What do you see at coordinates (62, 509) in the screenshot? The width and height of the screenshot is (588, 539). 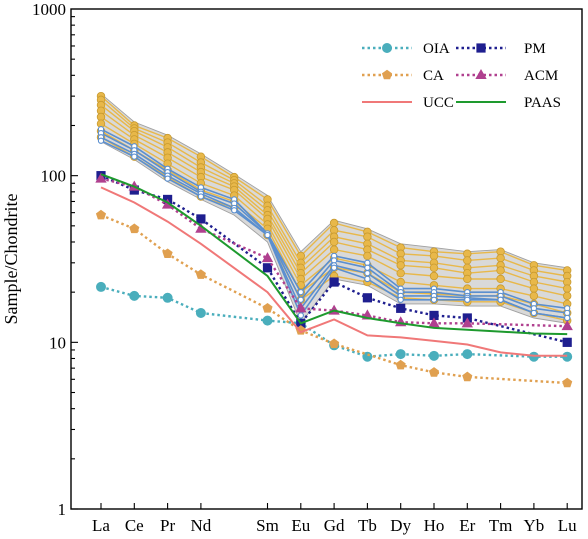 I see `y-tick-label: 1` at bounding box center [62, 509].